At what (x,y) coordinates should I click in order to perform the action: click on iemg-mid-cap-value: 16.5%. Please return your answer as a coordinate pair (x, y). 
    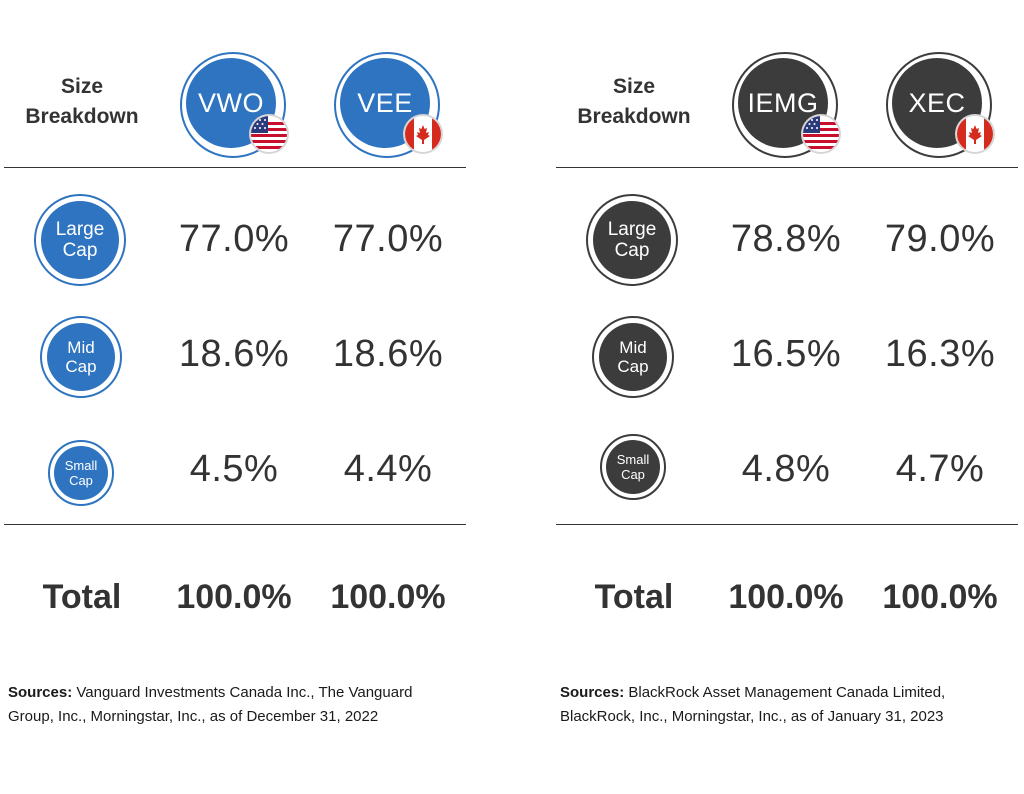
    Looking at the image, I should click on (786, 354).